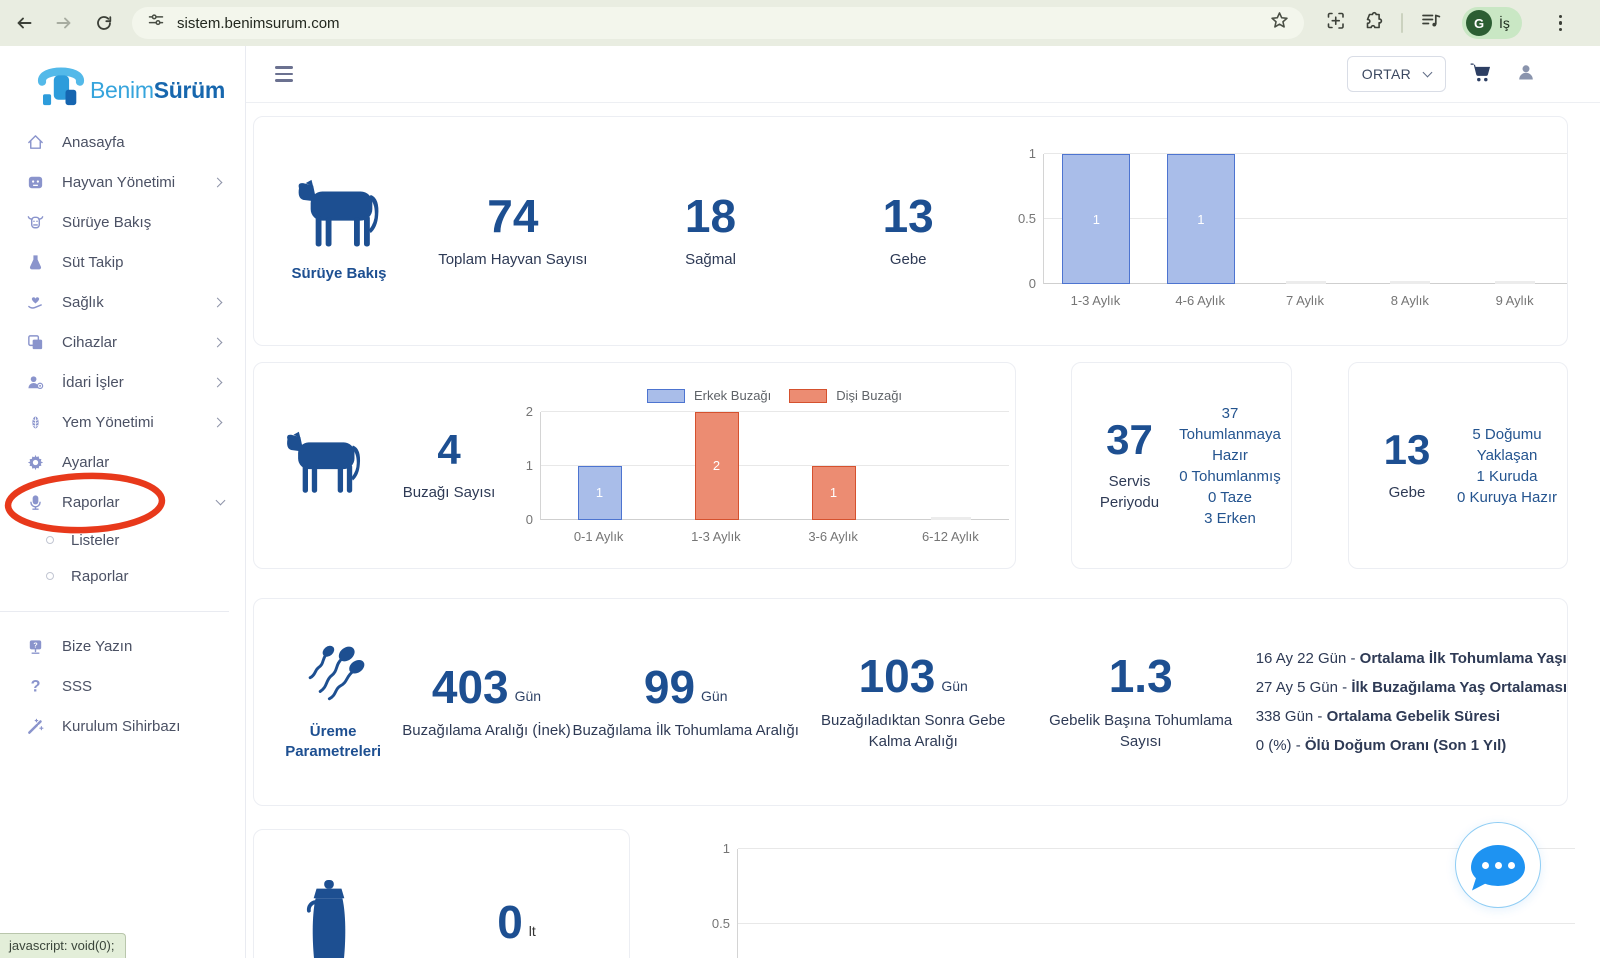  What do you see at coordinates (513, 229) in the screenshot?
I see `stat-total-animals: 74 Toplam Hayvan Sayısı` at bounding box center [513, 229].